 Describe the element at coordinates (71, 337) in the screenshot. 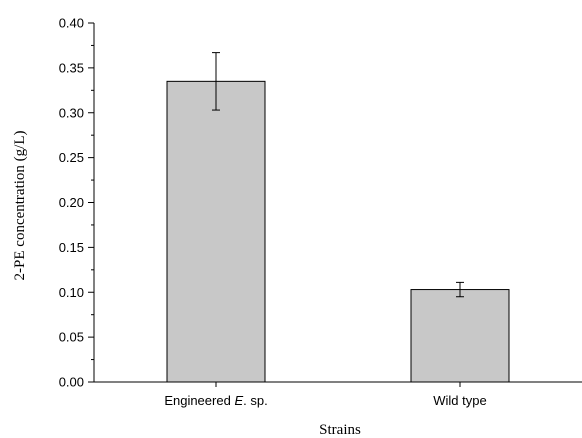

I see `y-tick-label: 0.05` at that location.